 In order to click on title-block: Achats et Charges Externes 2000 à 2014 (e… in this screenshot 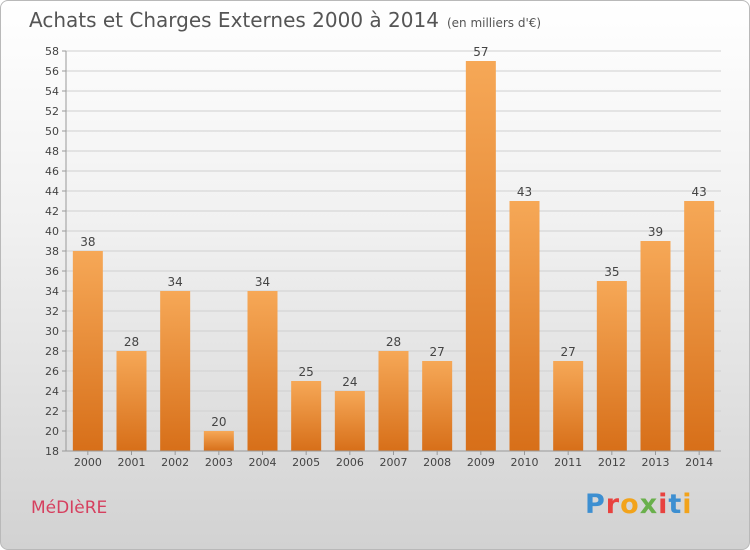, I will do `click(285, 20)`.